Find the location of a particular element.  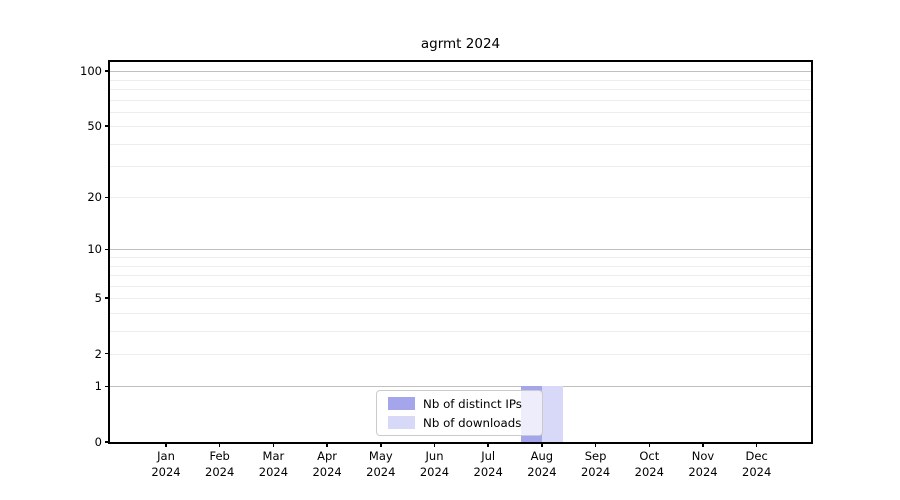

legend-swatch-distinct-ips is located at coordinates (401, 403).